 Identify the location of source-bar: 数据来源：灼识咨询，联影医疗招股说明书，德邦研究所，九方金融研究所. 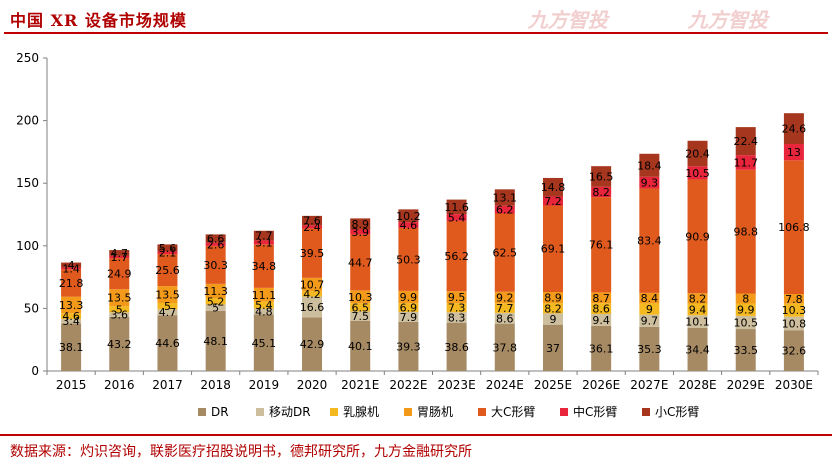
(416, 449).